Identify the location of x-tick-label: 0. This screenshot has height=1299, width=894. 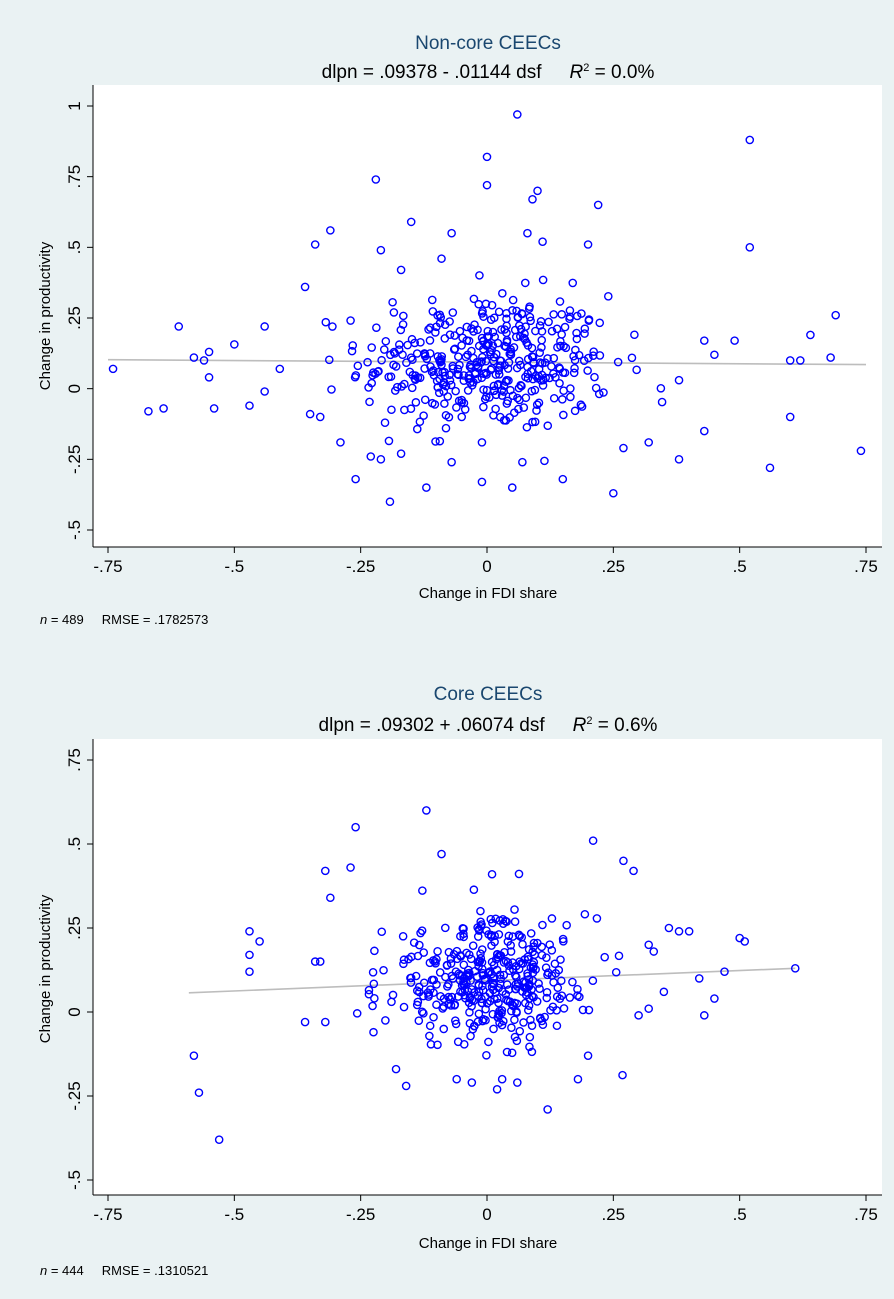
(486, 1214).